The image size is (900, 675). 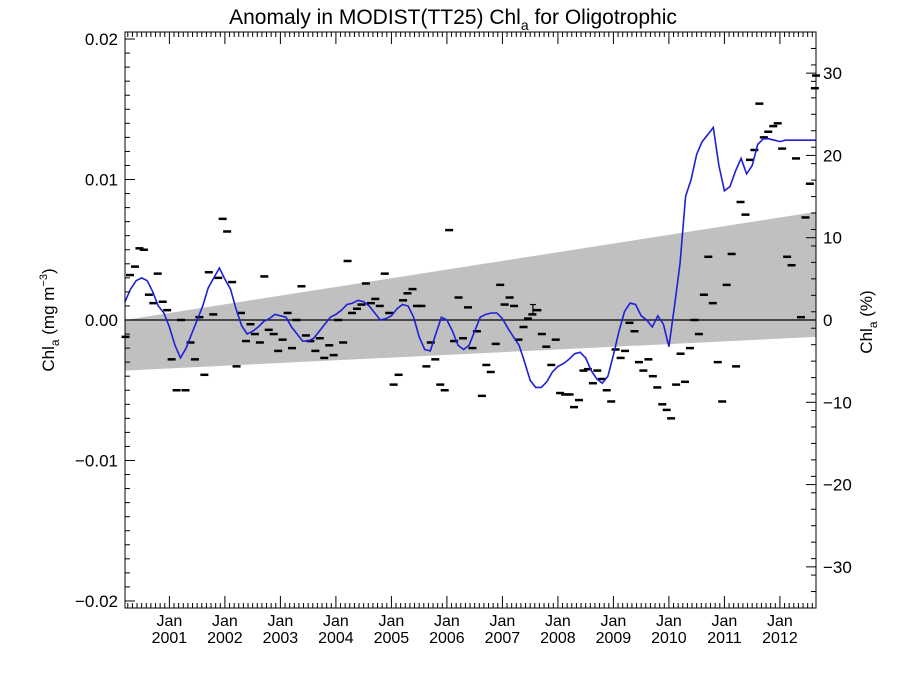 I want to click on right-y-tick-label: 0, so click(x=827, y=320).